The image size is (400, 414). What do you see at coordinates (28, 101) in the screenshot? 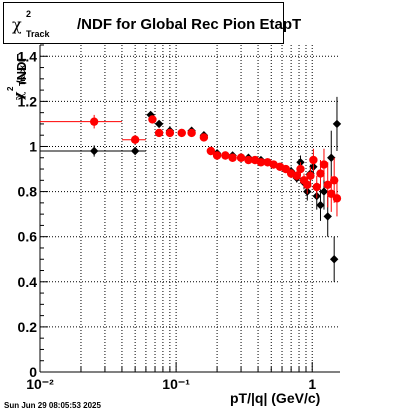
I see `y-tick-label: 1.2` at bounding box center [28, 101].